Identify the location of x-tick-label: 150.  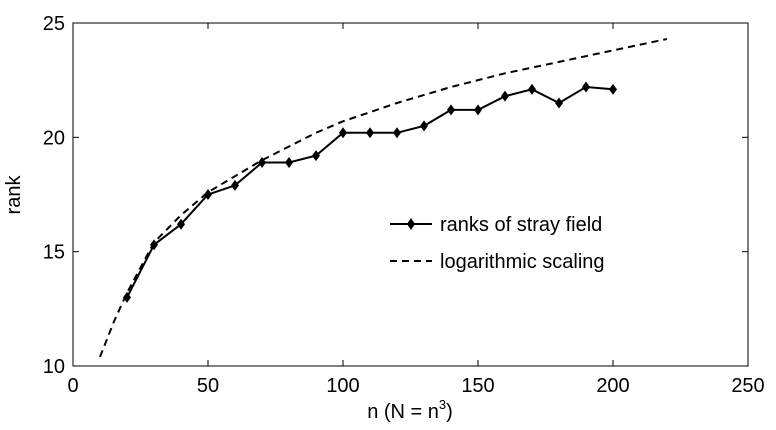
(477, 386).